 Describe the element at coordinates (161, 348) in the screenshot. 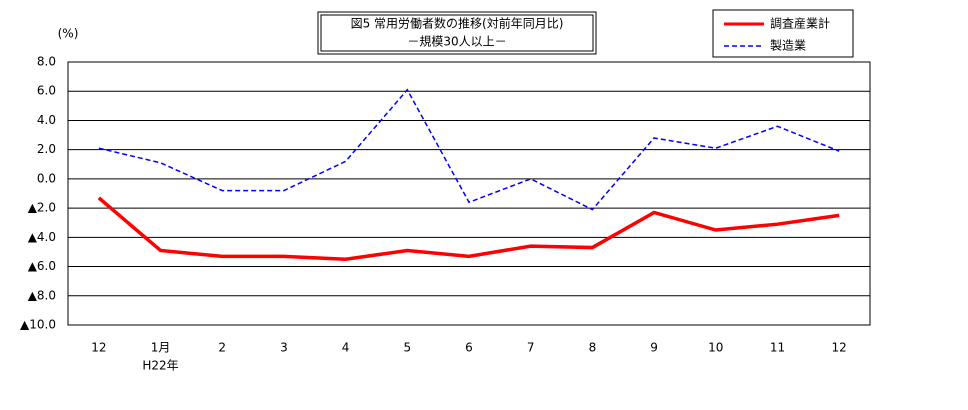

I see `x-tick-label: 1月` at that location.